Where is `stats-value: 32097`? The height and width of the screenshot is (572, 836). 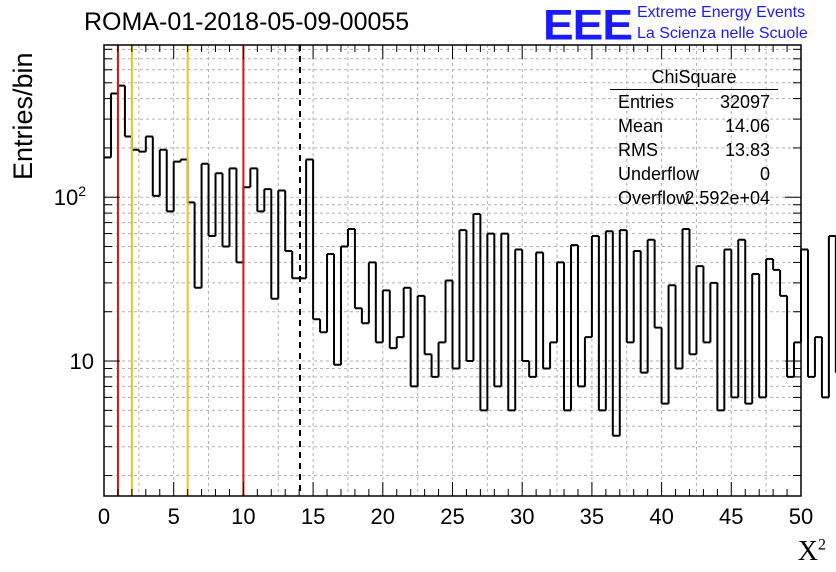 stats-value: 32097 is located at coordinates (744, 102).